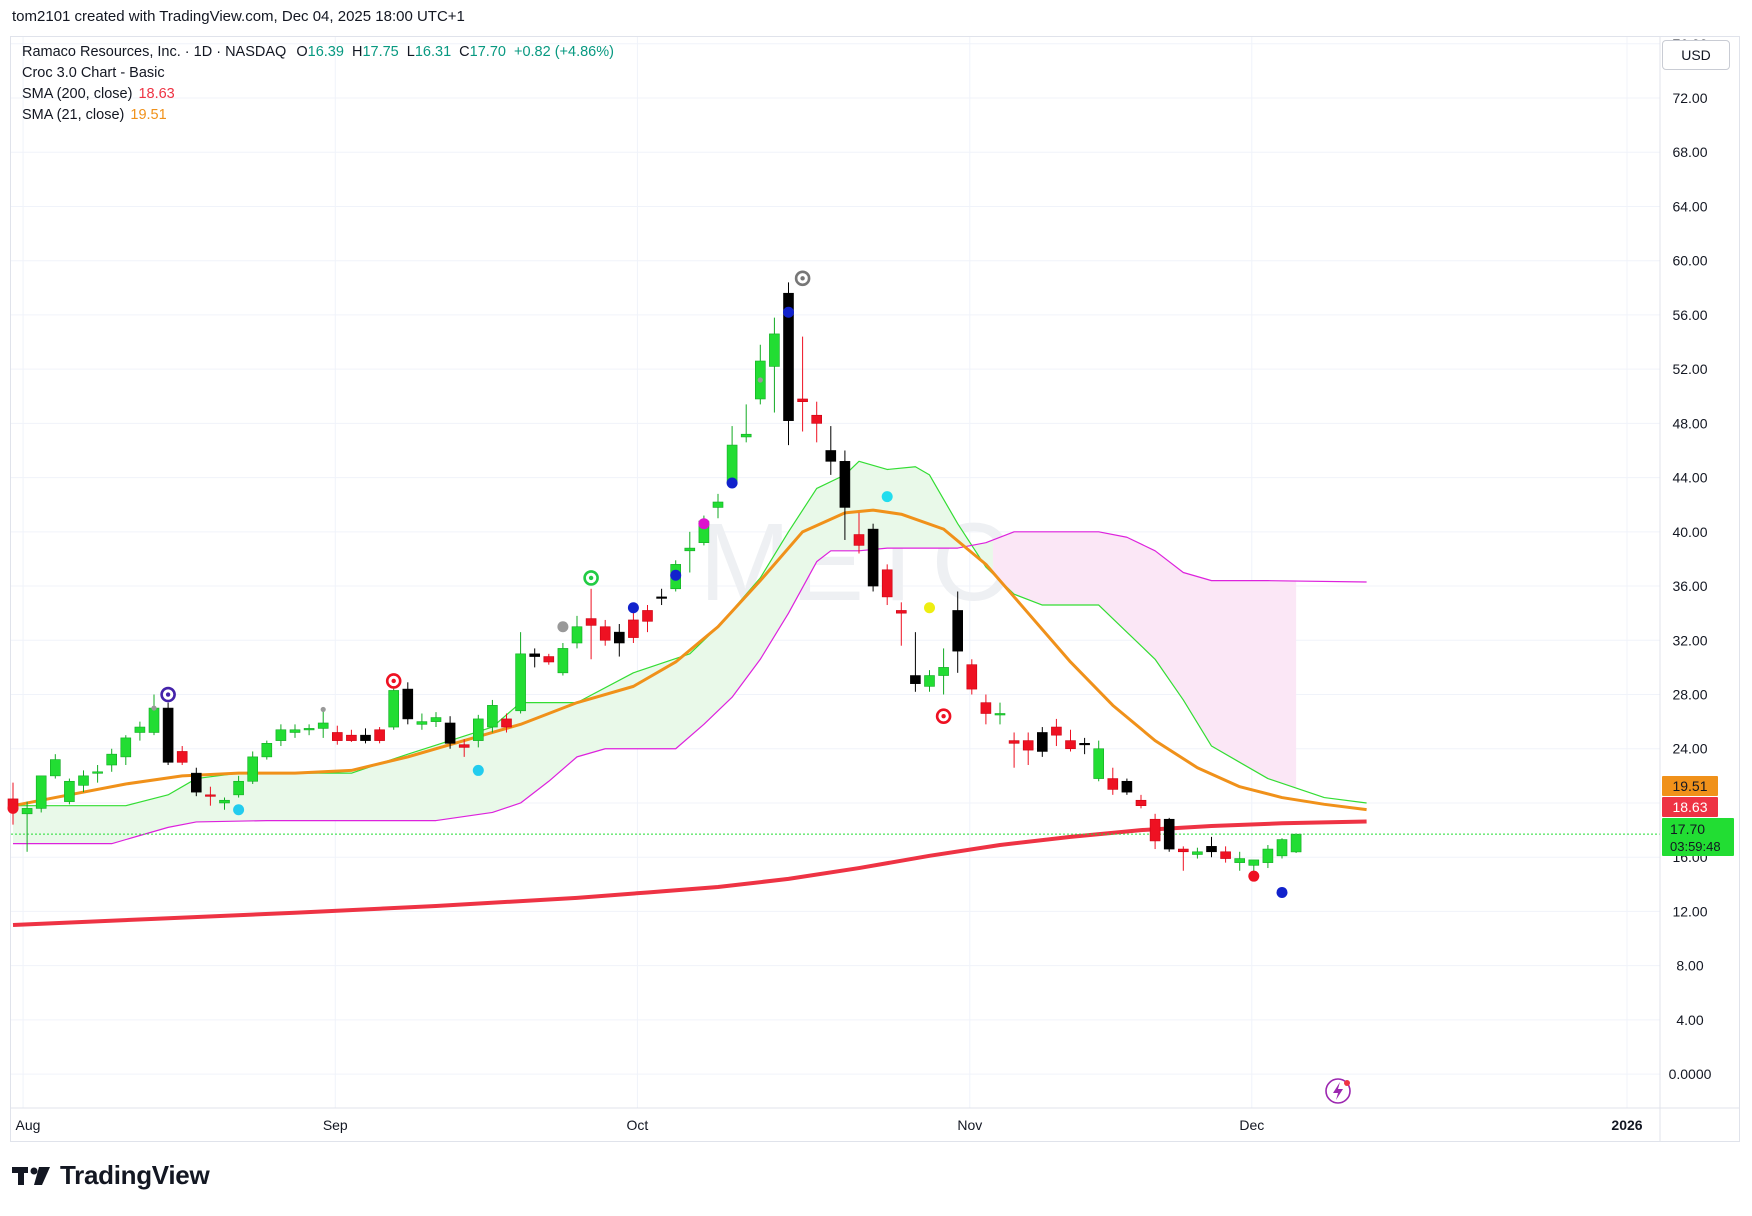 The height and width of the screenshot is (1216, 1752). Describe the element at coordinates (1689, 261) in the screenshot. I see `y-tick-label: 60.00` at that location.